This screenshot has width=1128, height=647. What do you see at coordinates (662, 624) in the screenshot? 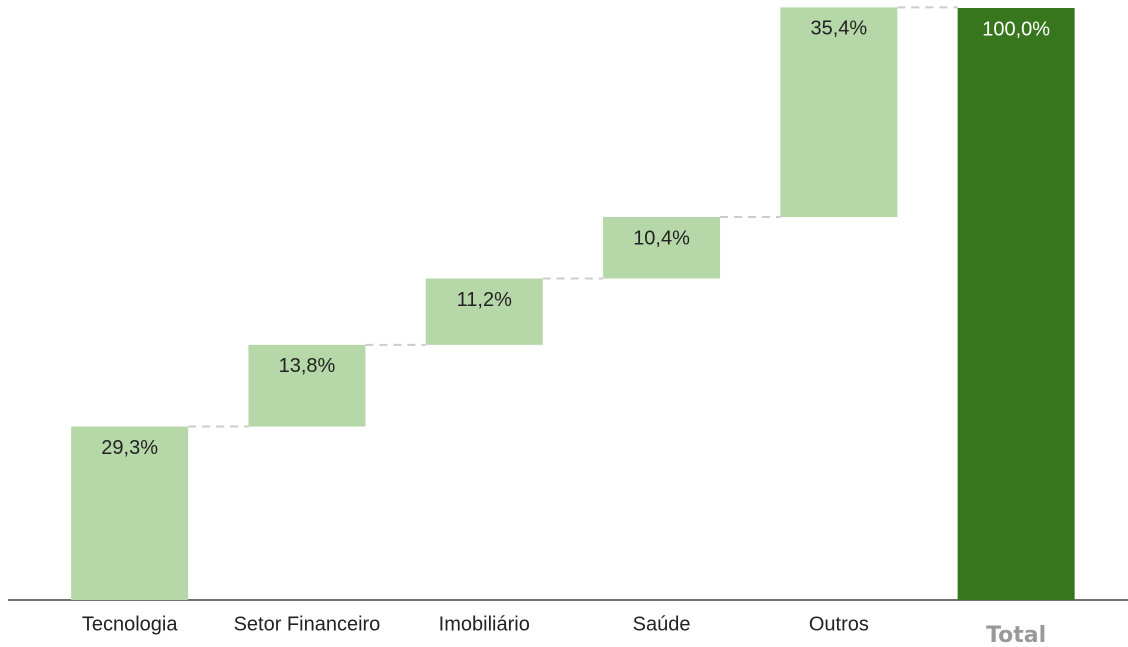
I see `x-tick-label: Saúde` at bounding box center [662, 624].